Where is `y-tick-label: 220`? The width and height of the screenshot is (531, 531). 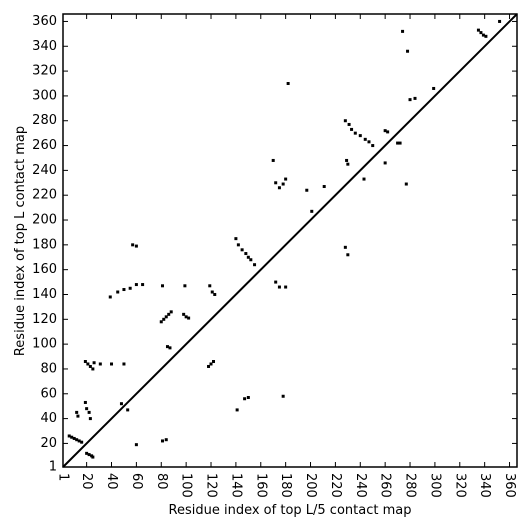 y-tick-label: 220 is located at coordinates (44, 195).